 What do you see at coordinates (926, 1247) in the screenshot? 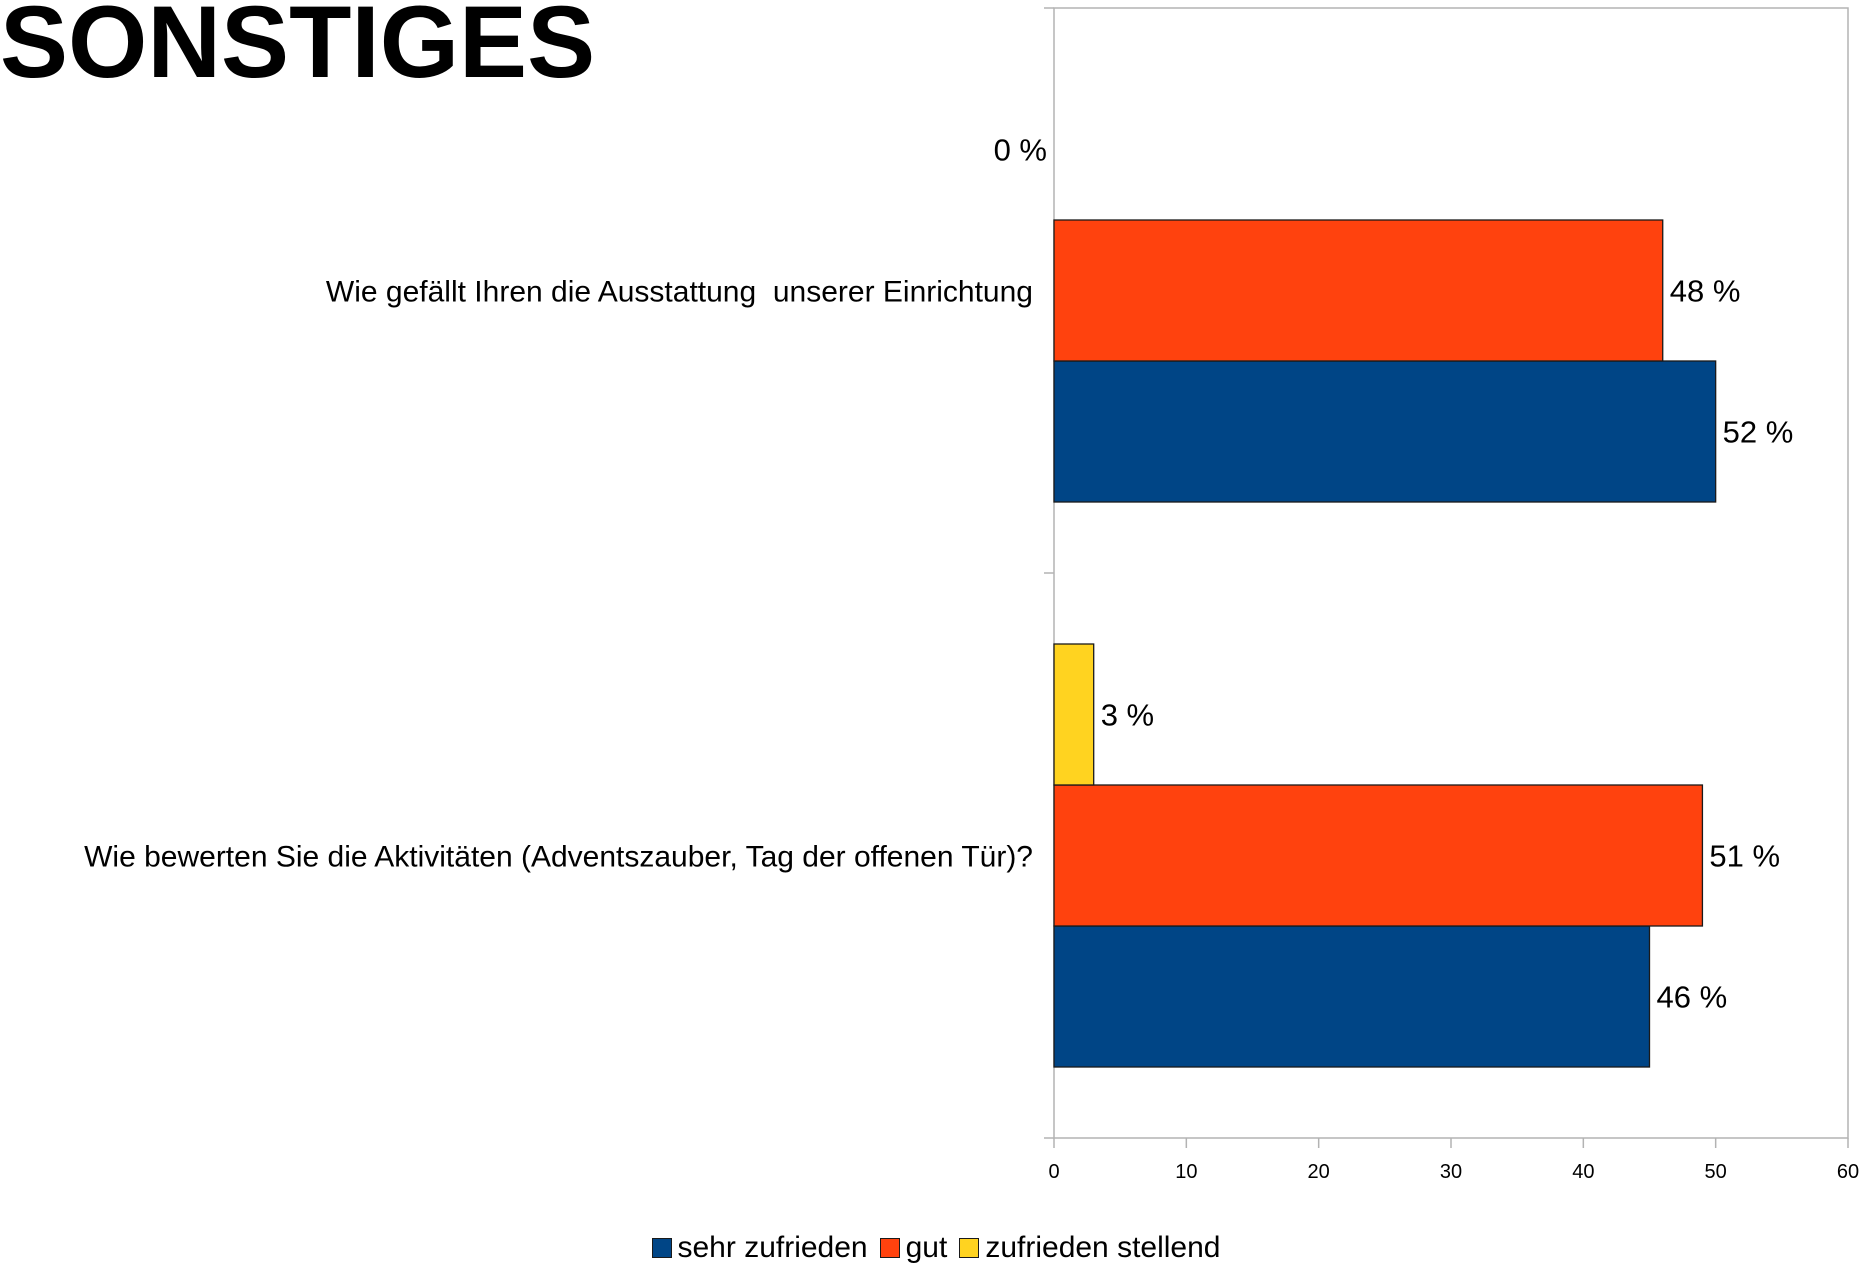
I see `legend-label: gut` at bounding box center [926, 1247].